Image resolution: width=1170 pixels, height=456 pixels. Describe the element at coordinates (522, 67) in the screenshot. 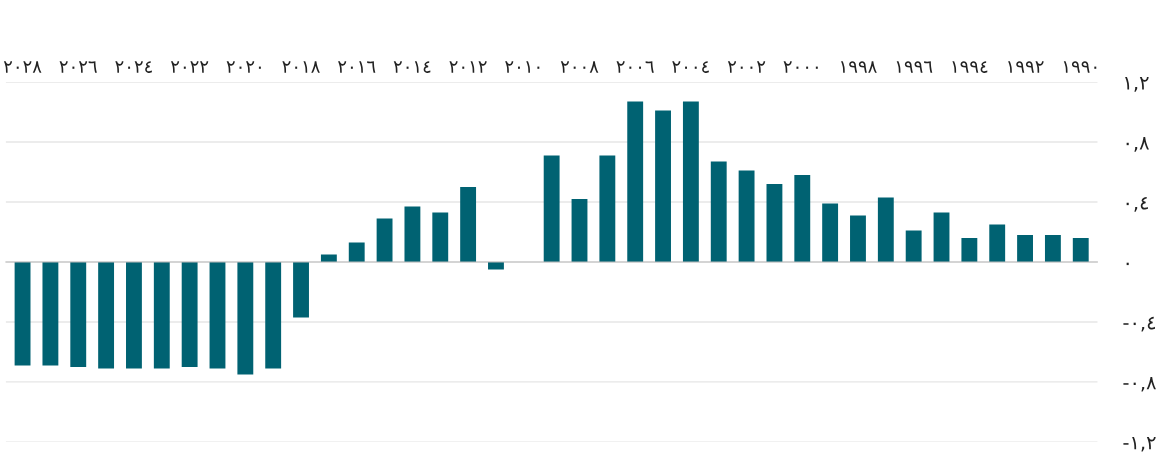

I see `x-tick-label: ٢٠١٠` at that location.